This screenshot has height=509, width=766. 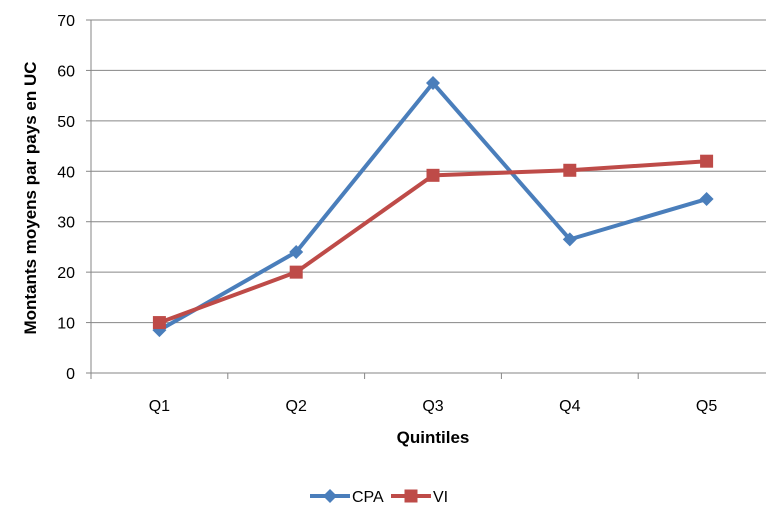 I want to click on legend-label: VI, so click(x=440, y=497).